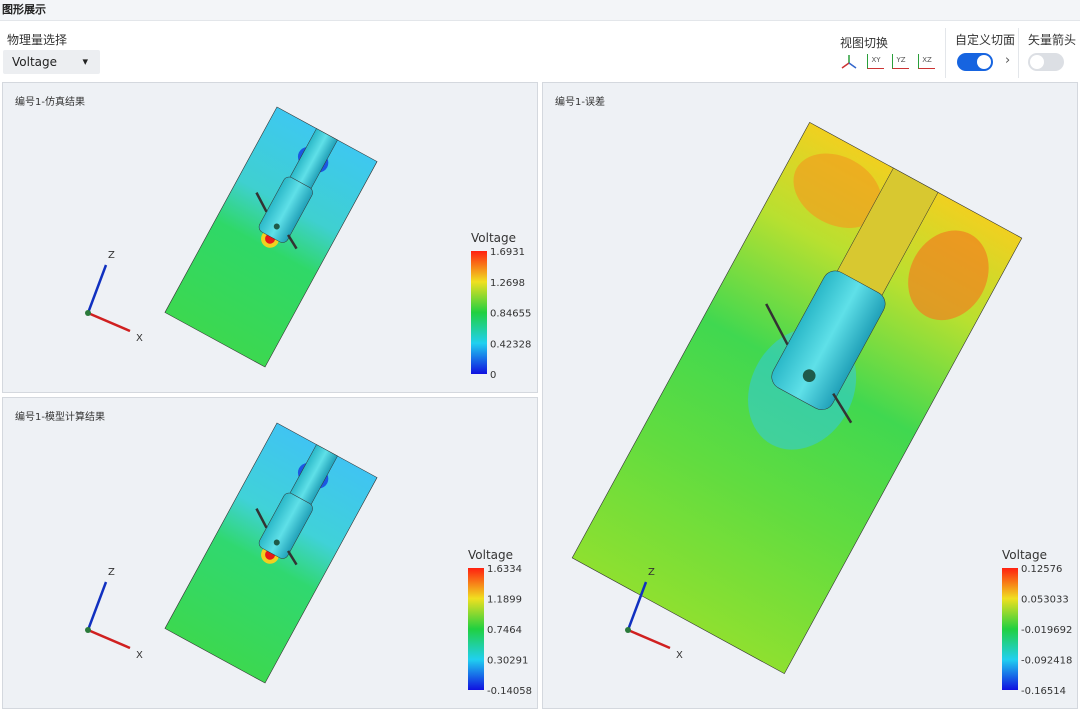 The height and width of the screenshot is (711, 1080). What do you see at coordinates (1045, 600) in the screenshot?
I see `legend-tick-label: 0.053033` at bounding box center [1045, 600].